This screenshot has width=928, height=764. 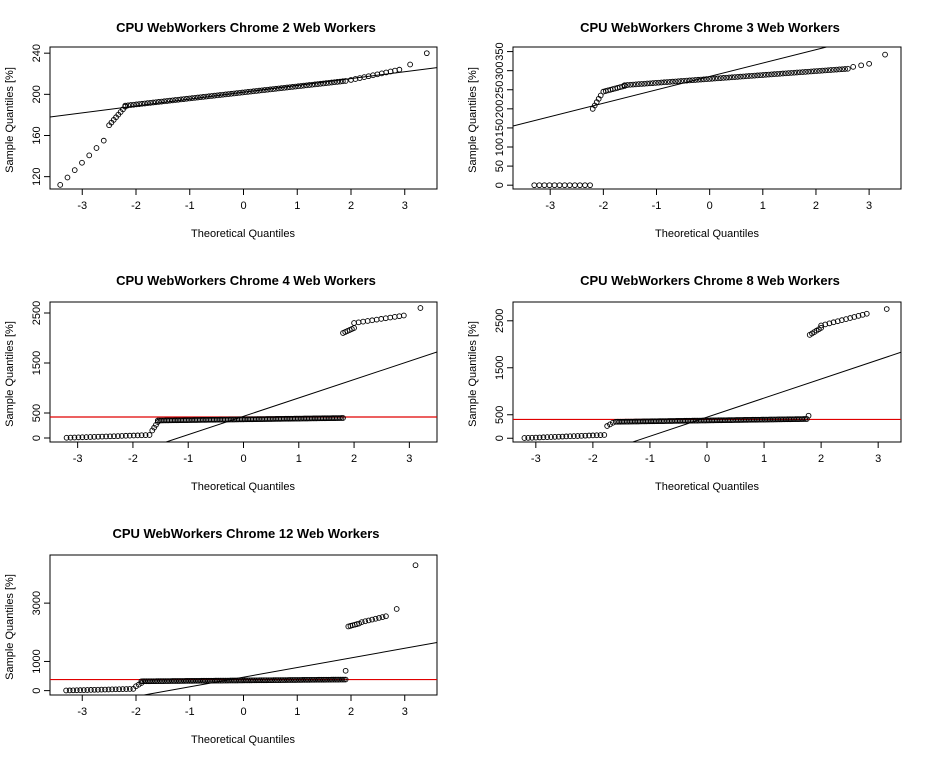 What do you see at coordinates (245, 533) in the screenshot?
I see `panel-title: CPU WebWorkers Chrome 12 Web Workers` at bounding box center [245, 533].